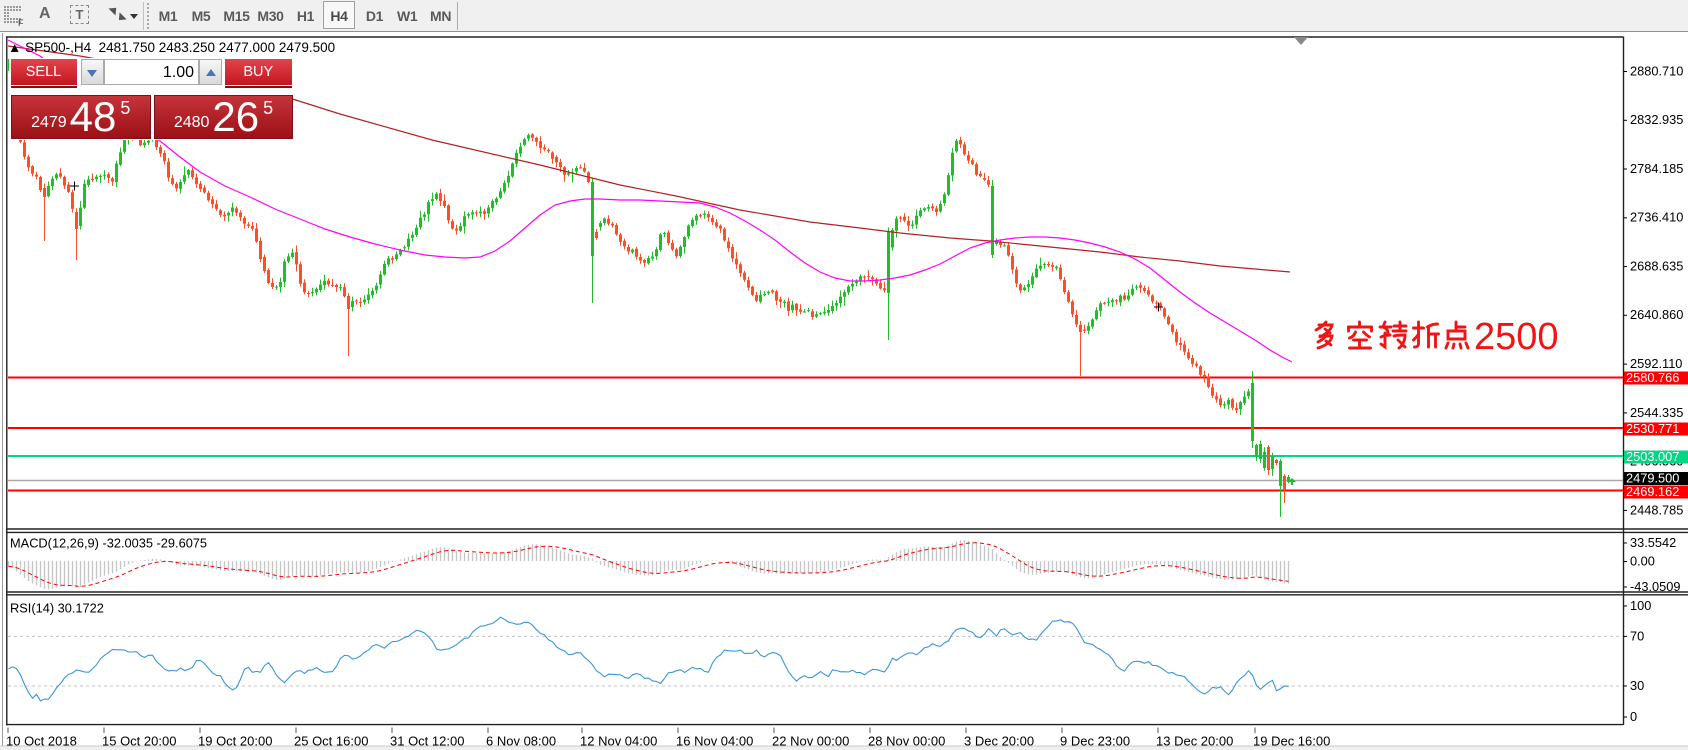 This screenshot has height=750, width=1688. What do you see at coordinates (1656, 509) in the screenshot?
I see `svg-text: 2448.785` at bounding box center [1656, 509].